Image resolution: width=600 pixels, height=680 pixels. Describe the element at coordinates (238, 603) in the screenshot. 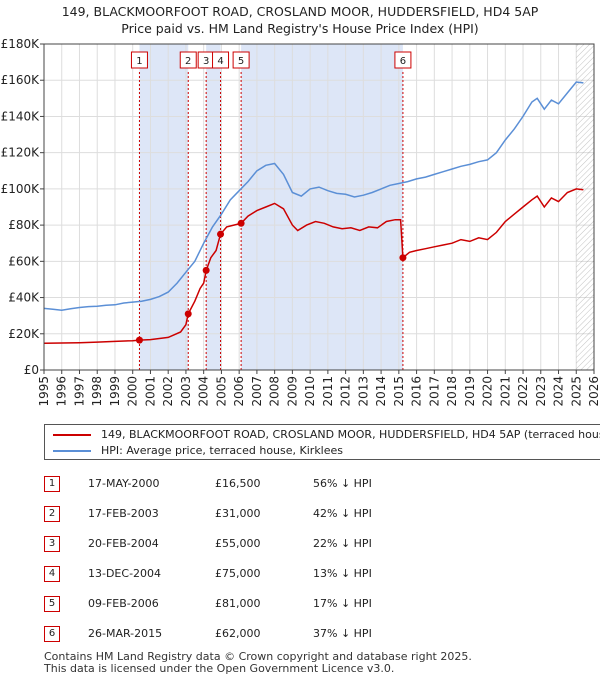

I see `sale-price: £81,000` at that location.